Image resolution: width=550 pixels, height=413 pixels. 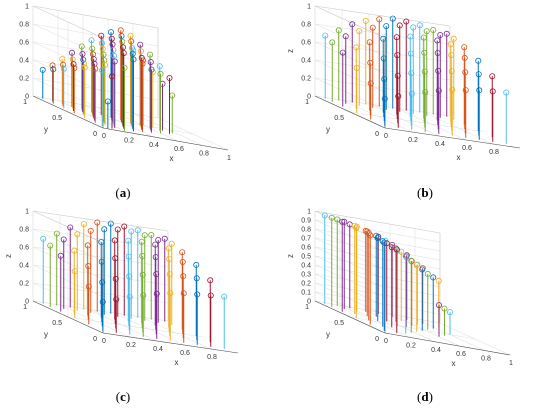 I want to click on x-tick-label: 0.2, so click(x=411, y=345).